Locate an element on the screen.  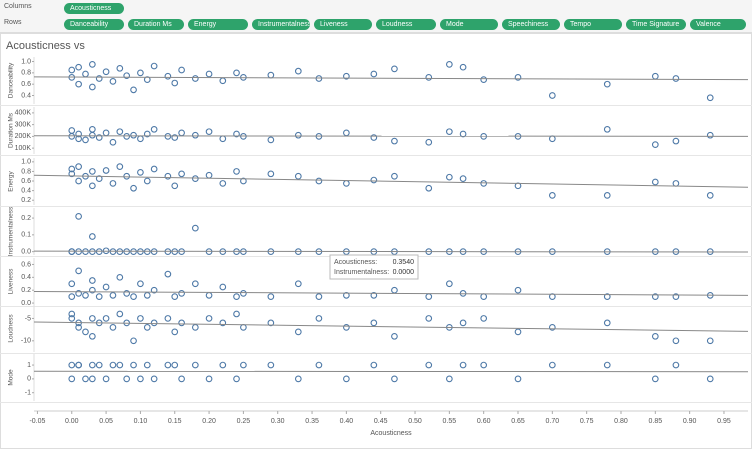
y-tick-label: 200K is located at coordinates (23, 136).